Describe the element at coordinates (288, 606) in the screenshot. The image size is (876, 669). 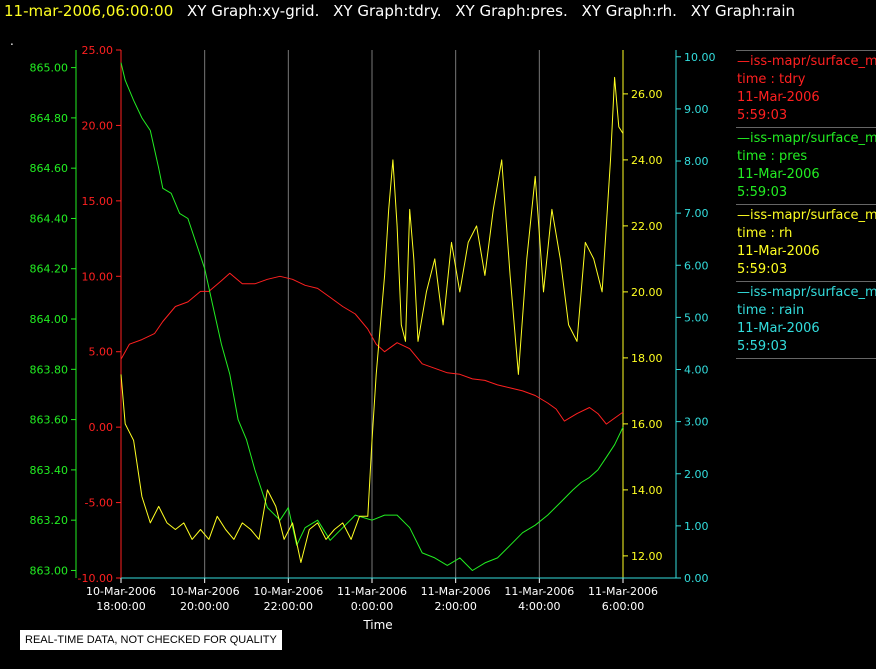
I see `time-tick-time: 22:00:00` at that location.